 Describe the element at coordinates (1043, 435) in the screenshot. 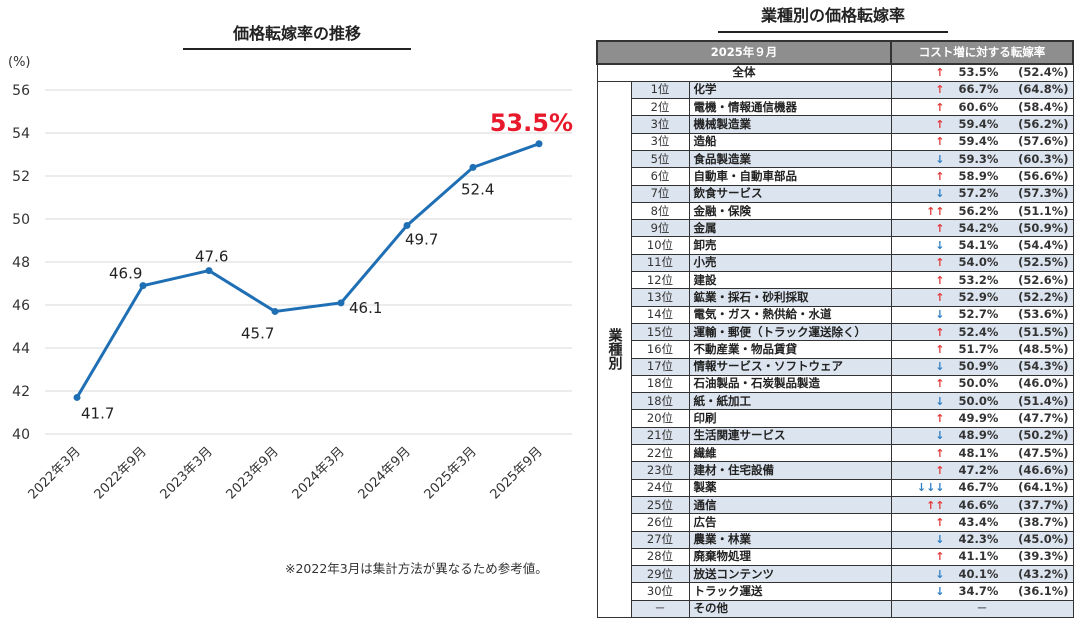

I see `prev-value: (50.2%)` at that location.